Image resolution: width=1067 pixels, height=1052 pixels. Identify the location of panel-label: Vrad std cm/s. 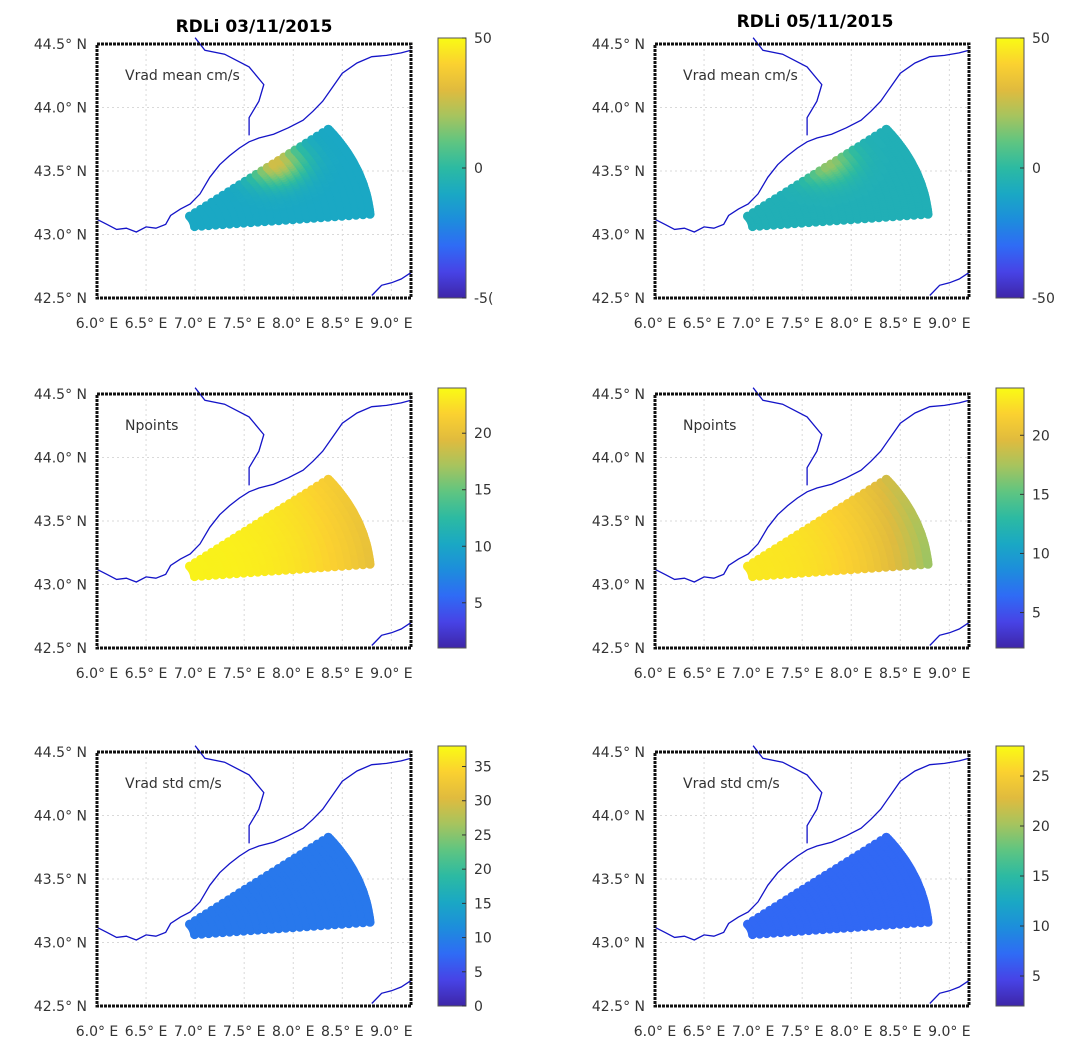
(731, 784).